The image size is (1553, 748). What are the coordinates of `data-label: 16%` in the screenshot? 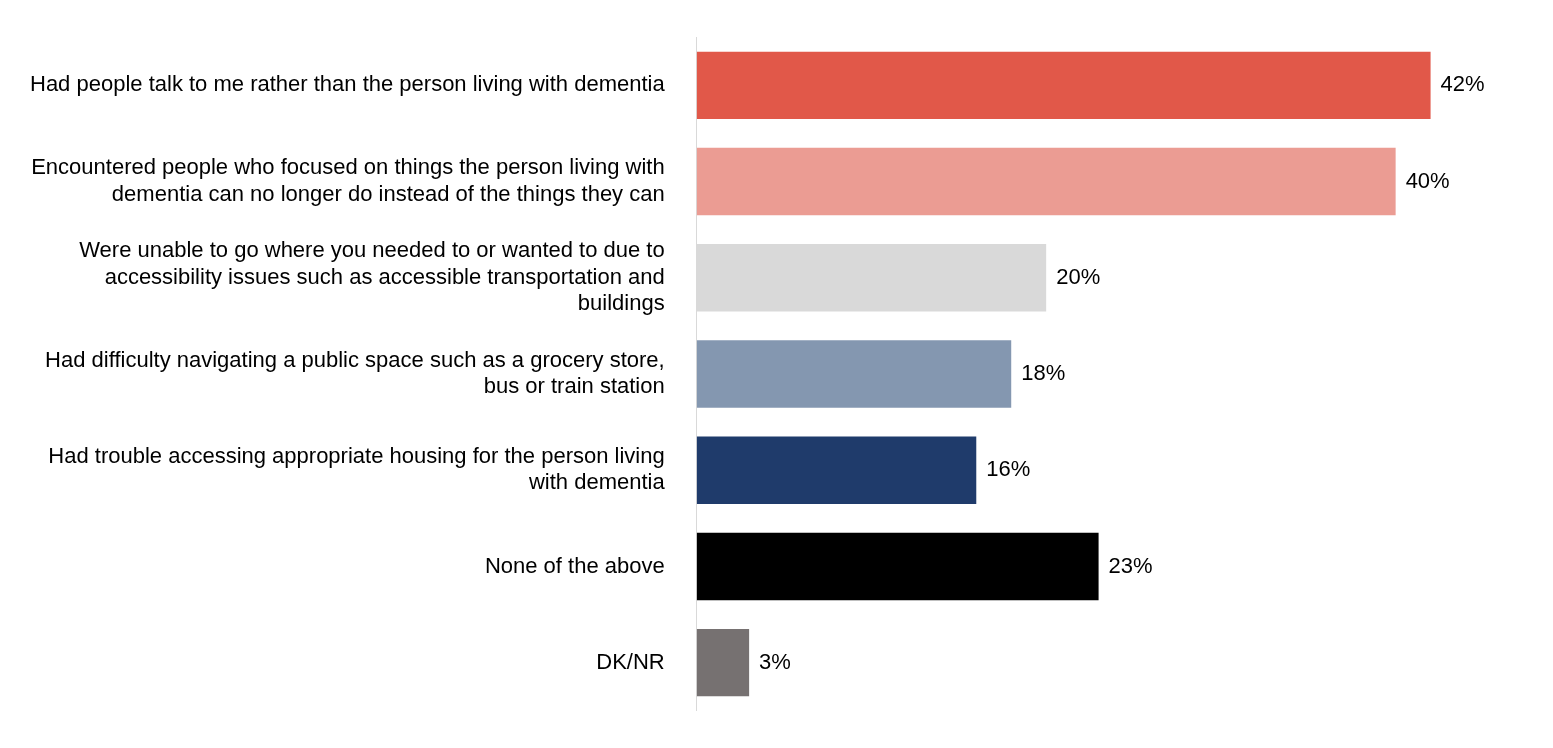 It's located at (1008, 469).